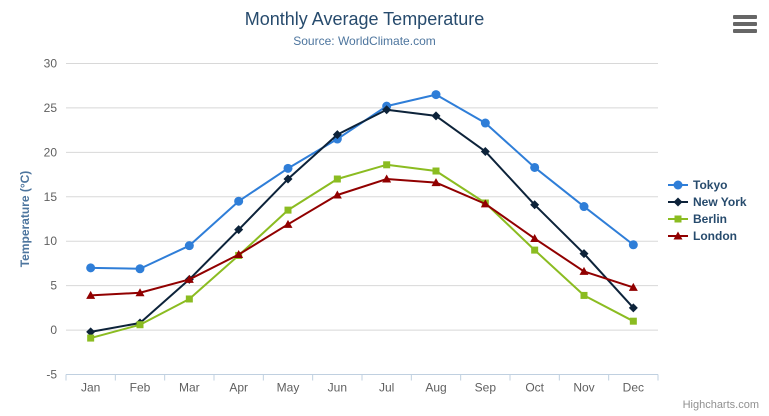  Describe the element at coordinates (745, 24) in the screenshot. I see `hamburger-menu-icon` at that location.